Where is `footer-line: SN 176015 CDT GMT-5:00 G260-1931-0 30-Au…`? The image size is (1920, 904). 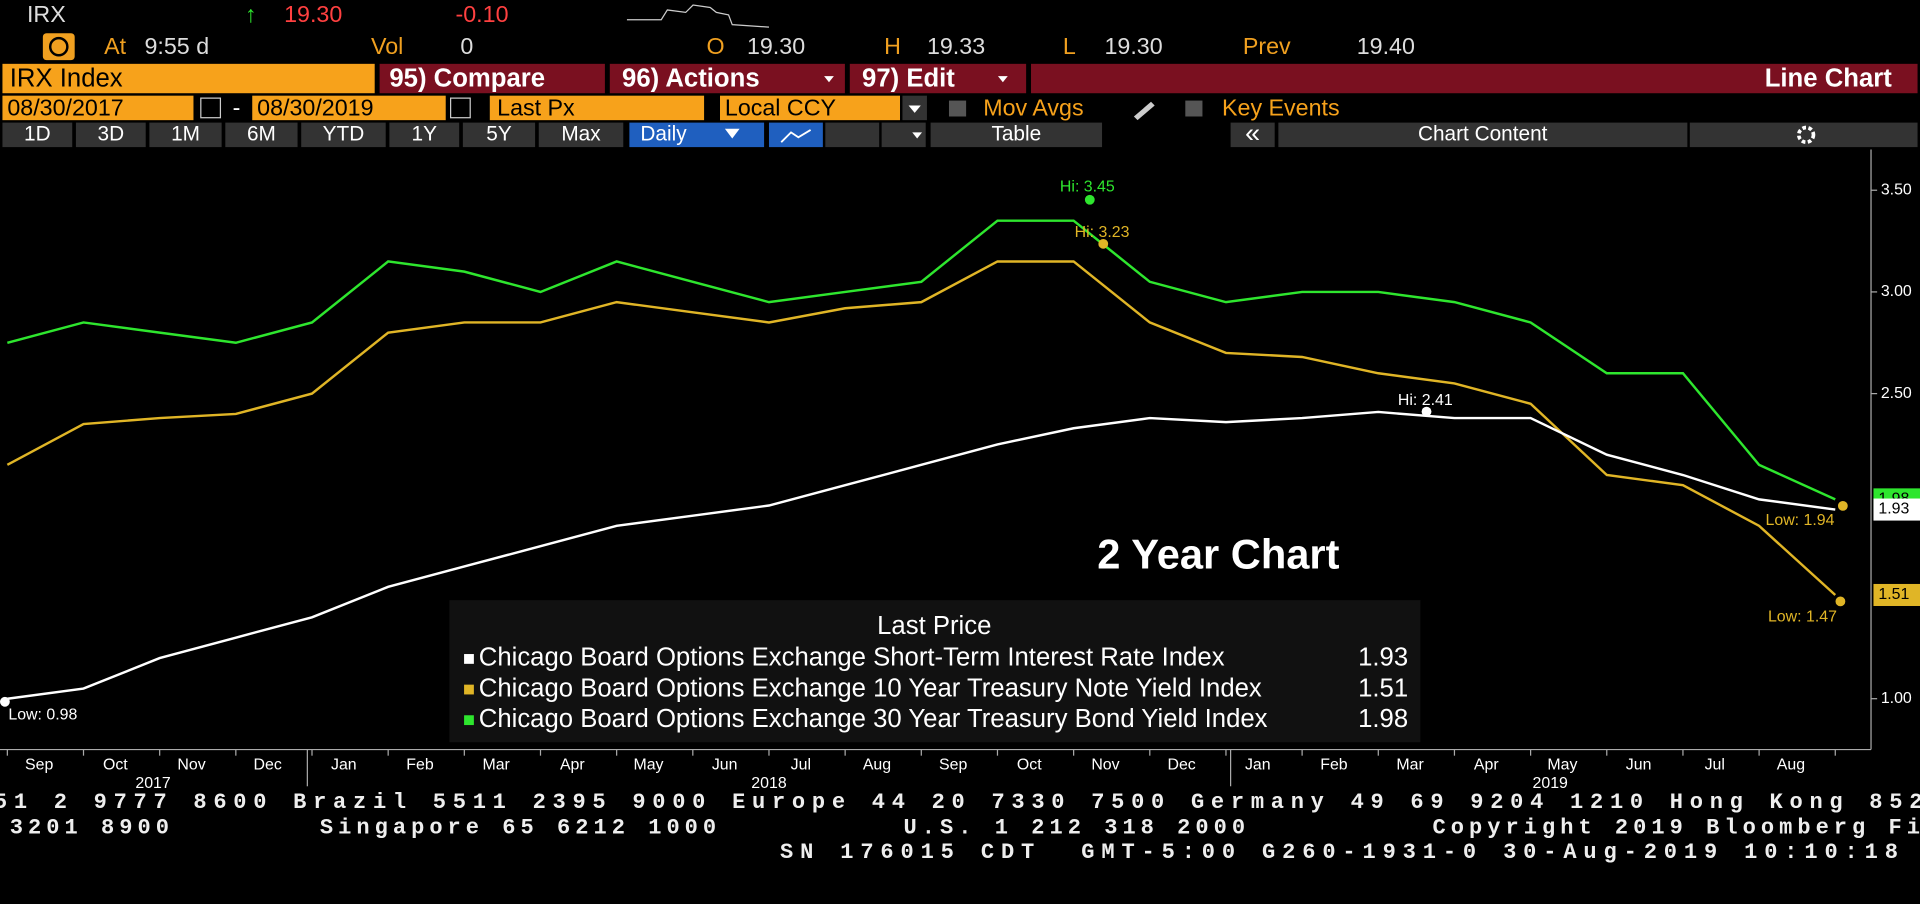
footer-line: SN 176015 CDT GMT-5:00 G260-1931-0 30-Au… is located at coordinates (1339, 852).